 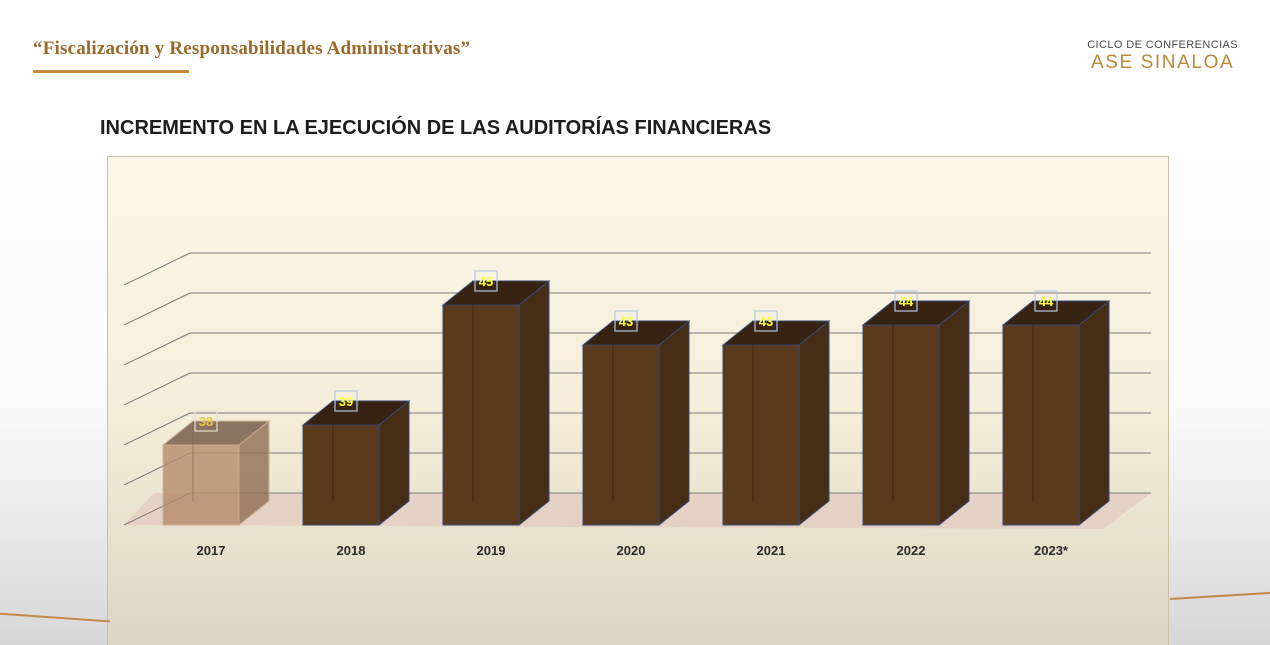 I want to click on x-tick-label: 2023*, so click(x=1051, y=550).